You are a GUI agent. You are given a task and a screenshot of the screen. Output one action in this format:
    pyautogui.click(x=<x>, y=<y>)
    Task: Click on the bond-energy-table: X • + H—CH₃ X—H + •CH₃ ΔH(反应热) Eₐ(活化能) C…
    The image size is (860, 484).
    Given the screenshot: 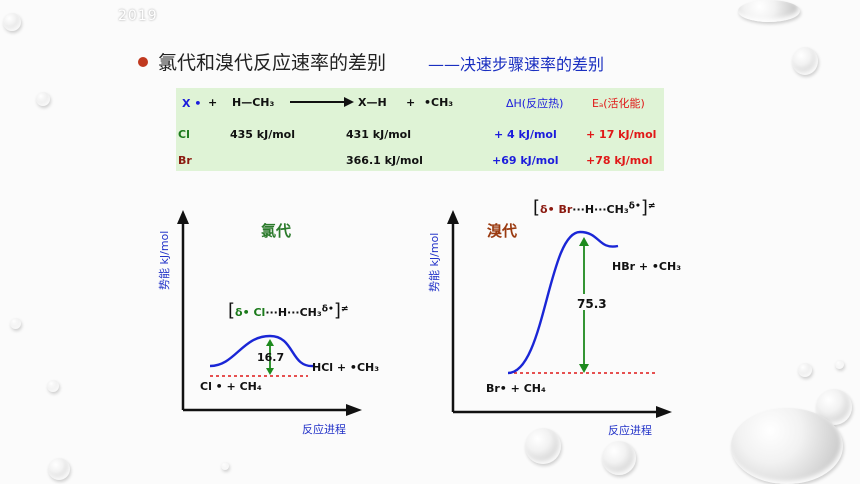 What is the action you would take?
    pyautogui.click(x=420, y=129)
    